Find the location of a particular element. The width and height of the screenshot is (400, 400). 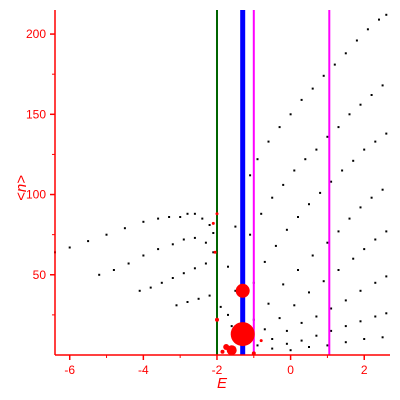

x-tick-label-1: -4 is located at coordinates (143, 370).